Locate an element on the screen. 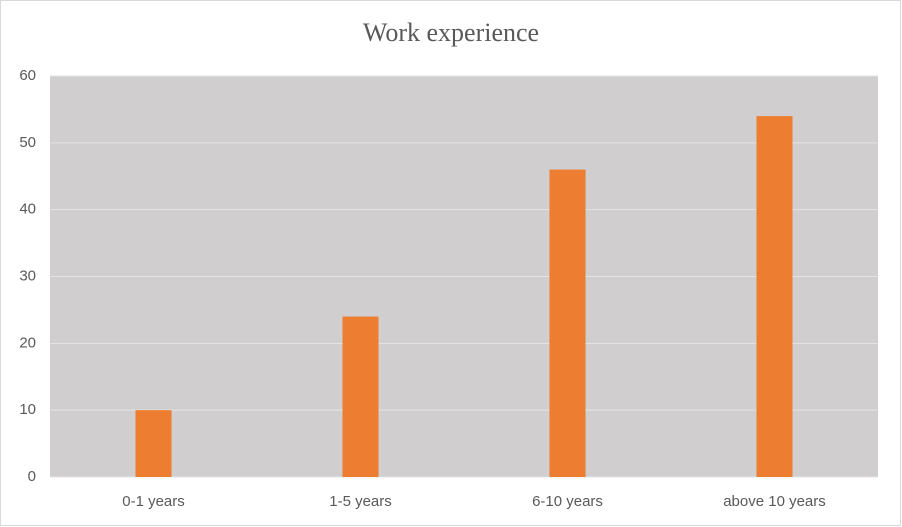 This screenshot has width=902, height=527. chart-title: Work experience is located at coordinates (451, 32).